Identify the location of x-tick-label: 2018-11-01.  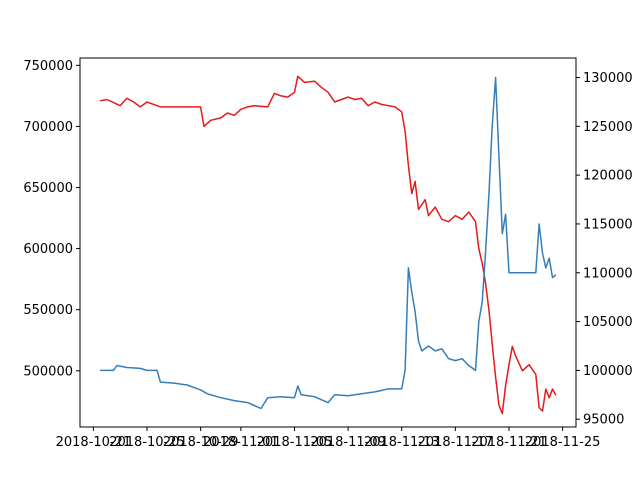
(241, 442).